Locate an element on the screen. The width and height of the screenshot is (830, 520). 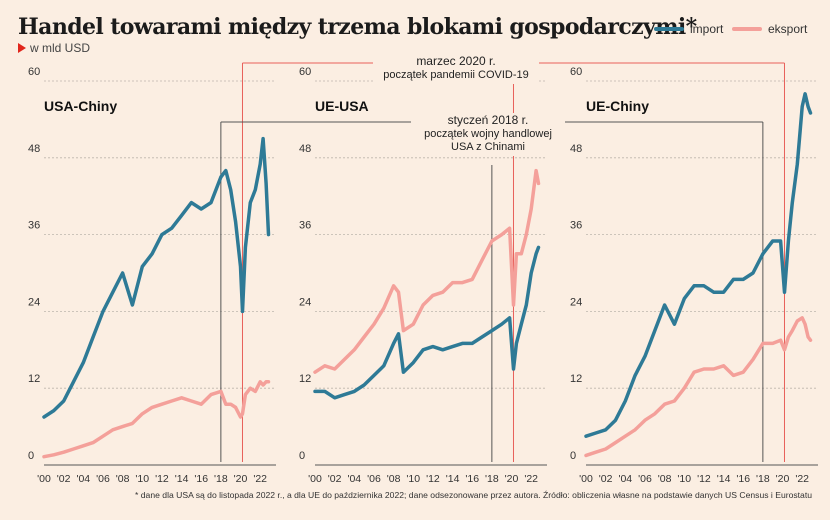
panel-title-ue-chiny: UE-Chiny is located at coordinates (617, 106).